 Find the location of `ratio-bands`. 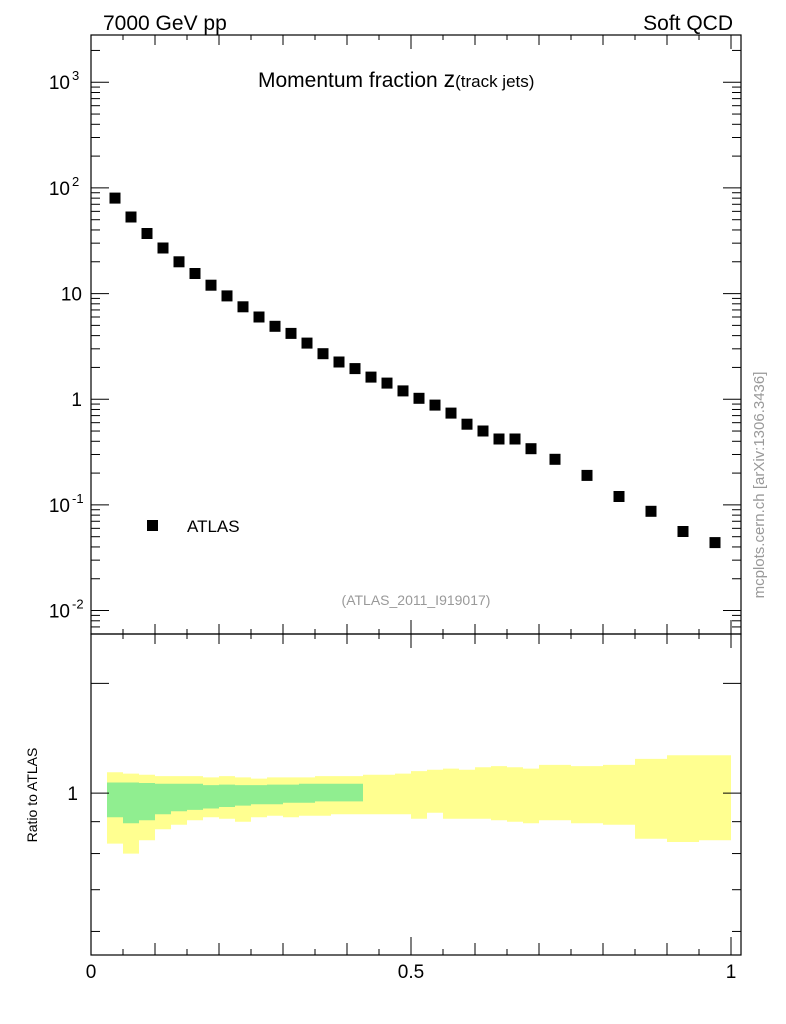

ratio-bands is located at coordinates (419, 804).